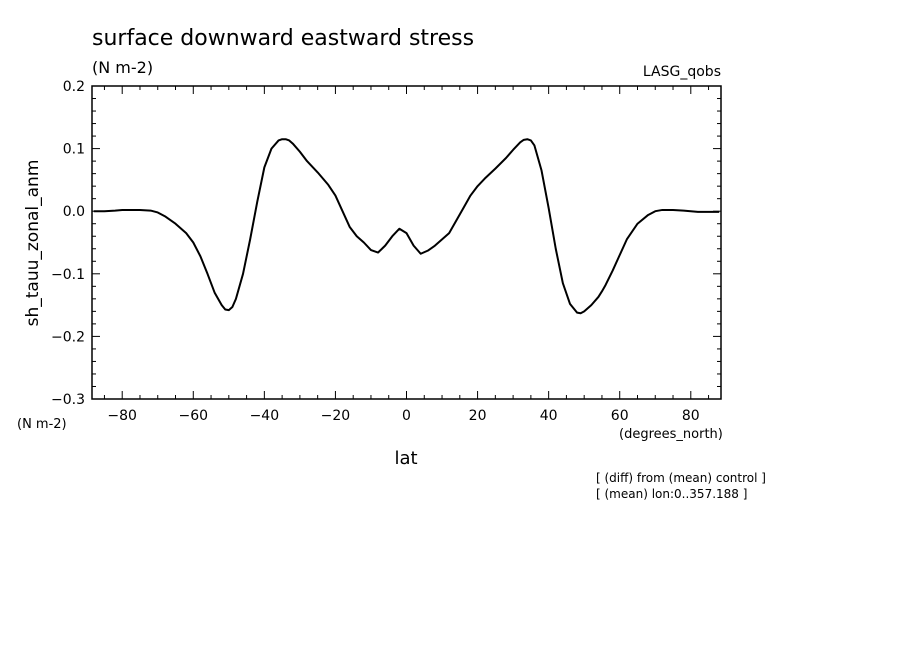 The width and height of the screenshot is (904, 654). I want to click on dataset-label: LASG_qobs, so click(682, 72).